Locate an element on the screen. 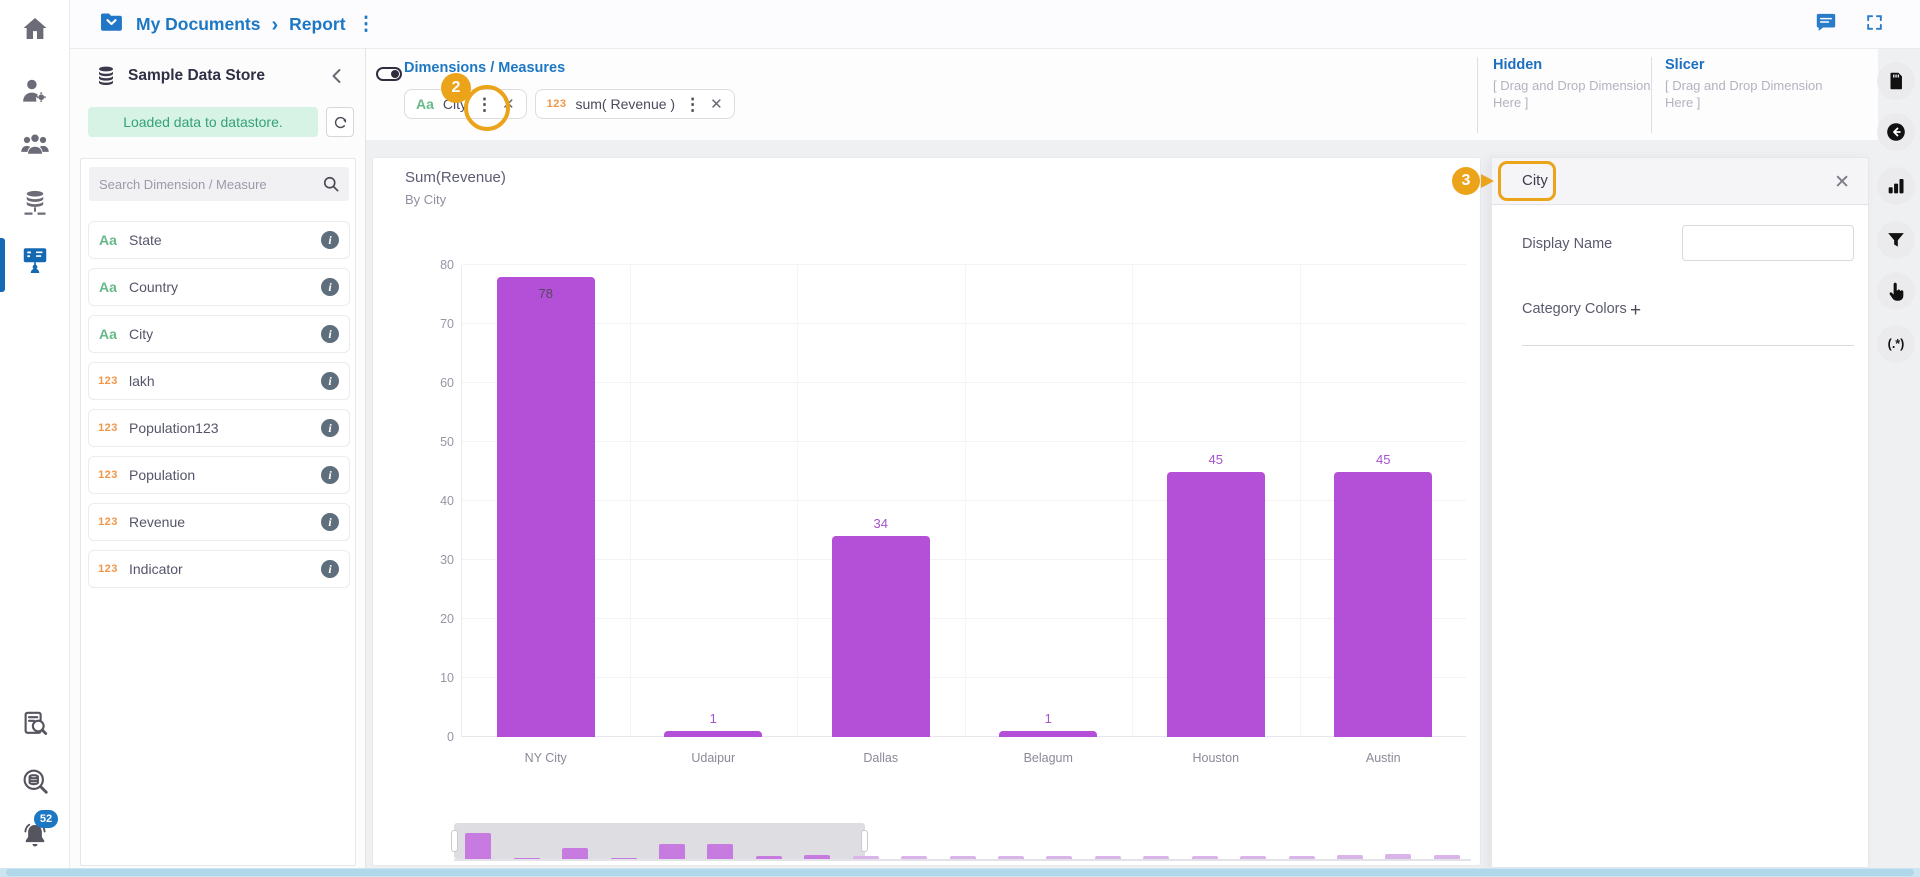  field-item-lakh: 123 lakh is located at coordinates (219, 381).